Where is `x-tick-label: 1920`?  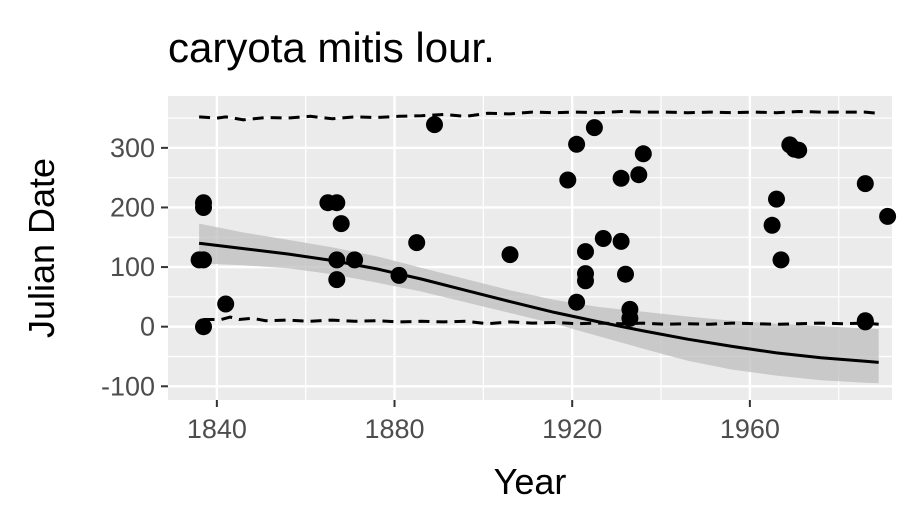 x-tick-label: 1920 is located at coordinates (572, 429).